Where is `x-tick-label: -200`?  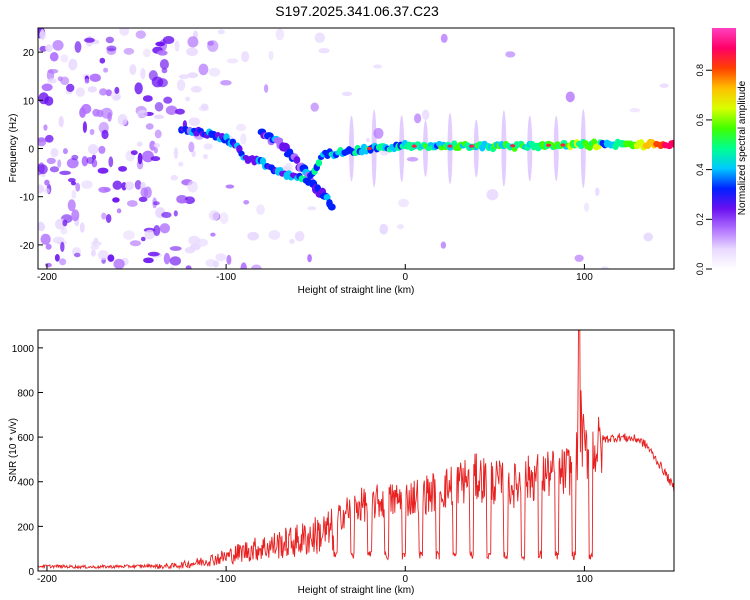
x-tick-label: -200 is located at coordinates (47, 579).